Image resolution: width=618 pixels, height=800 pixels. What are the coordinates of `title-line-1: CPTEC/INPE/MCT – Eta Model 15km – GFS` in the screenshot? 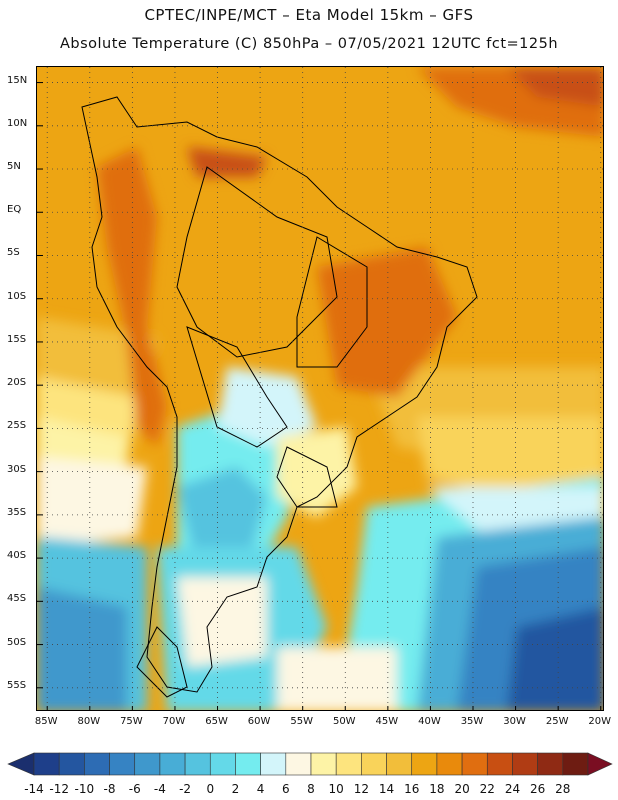 It's located at (309, 15).